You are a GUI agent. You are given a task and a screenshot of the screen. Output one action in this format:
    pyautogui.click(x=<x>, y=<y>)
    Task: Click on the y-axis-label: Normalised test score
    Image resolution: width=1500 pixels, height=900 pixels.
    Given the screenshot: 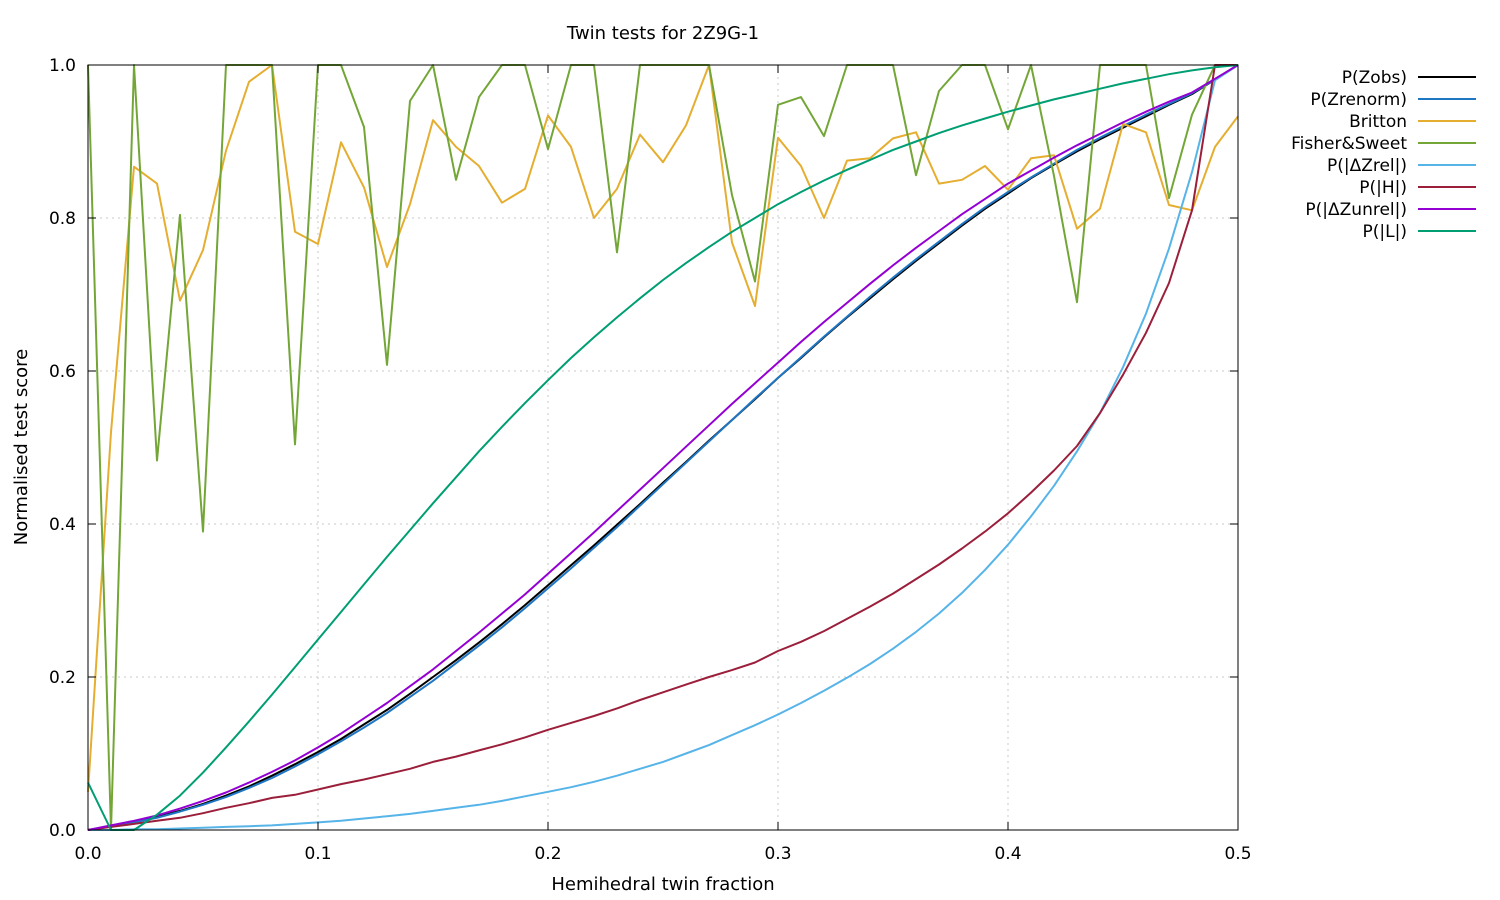 What is the action you would take?
    pyautogui.click(x=21, y=447)
    